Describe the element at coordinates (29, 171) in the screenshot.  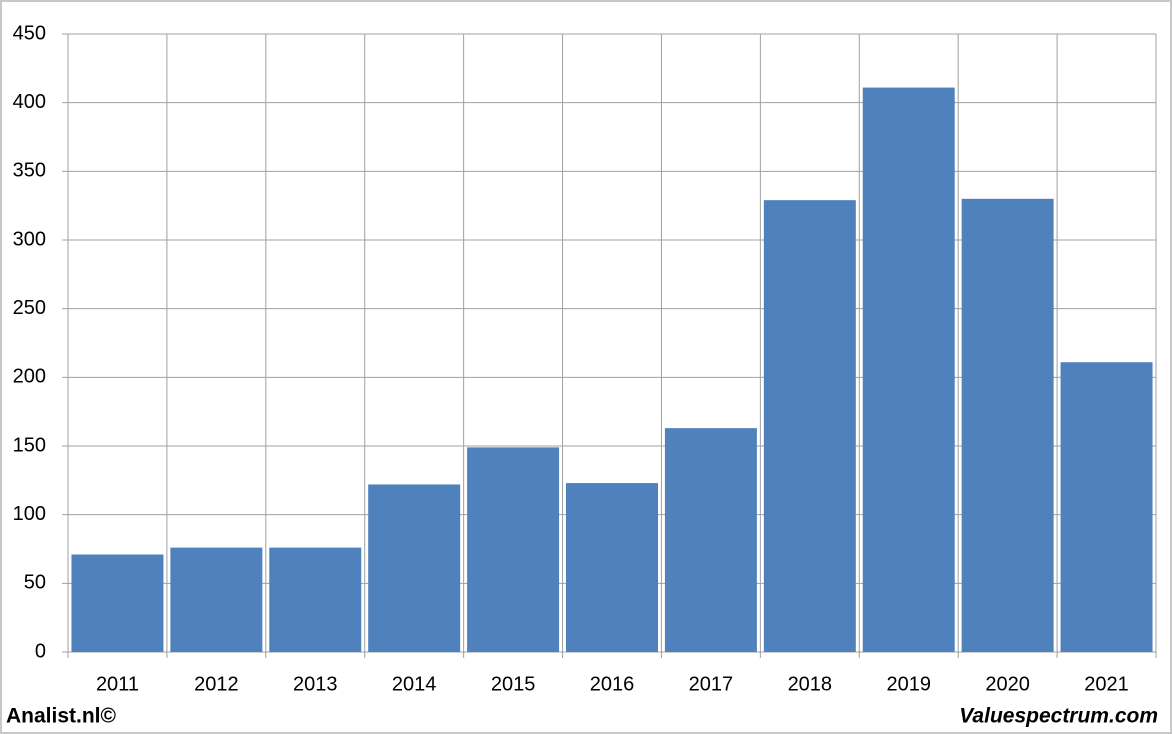
I see `y-tick-label: 350` at that location.